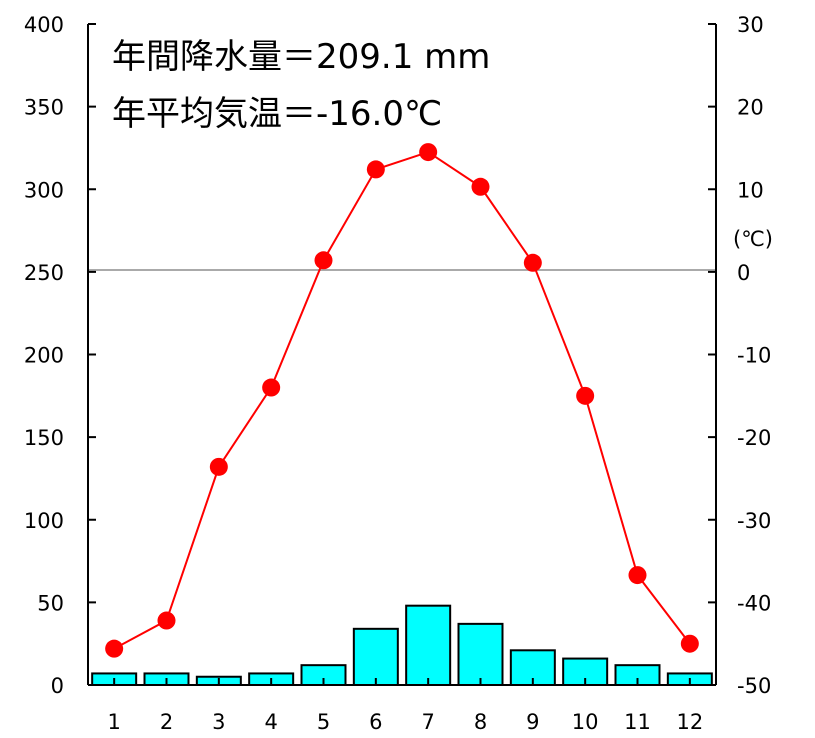 This screenshot has width=815, height=738. What do you see at coordinates (113, 722) in the screenshot?
I see `x-tick-label: 1` at bounding box center [113, 722].